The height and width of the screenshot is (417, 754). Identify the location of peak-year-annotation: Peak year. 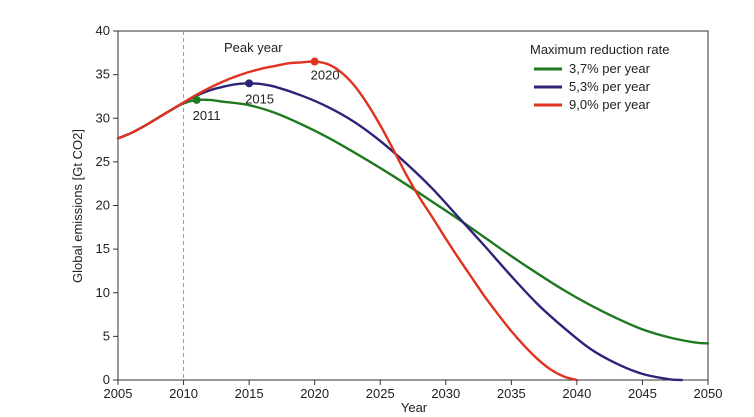
(253, 47).